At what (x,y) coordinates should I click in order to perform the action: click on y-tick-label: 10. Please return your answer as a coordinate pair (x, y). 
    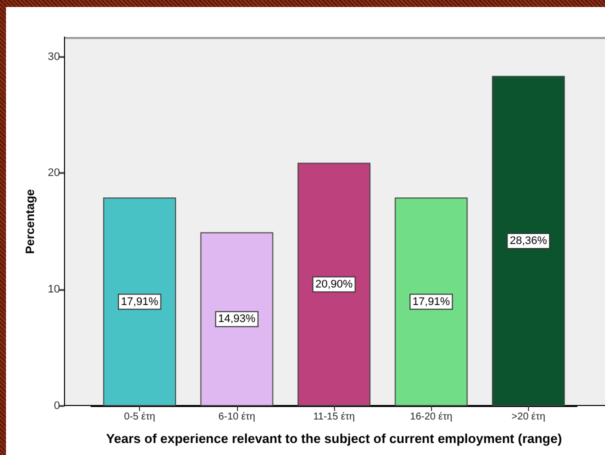
    Looking at the image, I should click on (54, 290).